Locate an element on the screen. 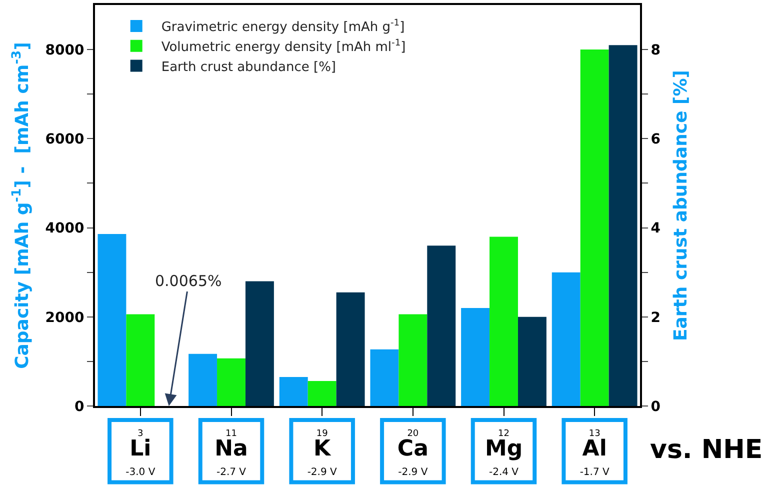 This screenshot has width=781, height=490. x-tick-label: 11 Na -2.7 V is located at coordinates (231, 453).